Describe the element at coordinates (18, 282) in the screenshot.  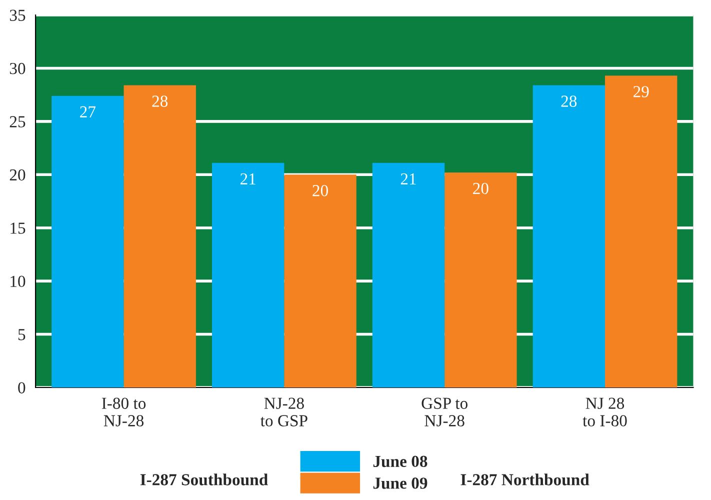
I see `y-tick-label: 10` at that location.